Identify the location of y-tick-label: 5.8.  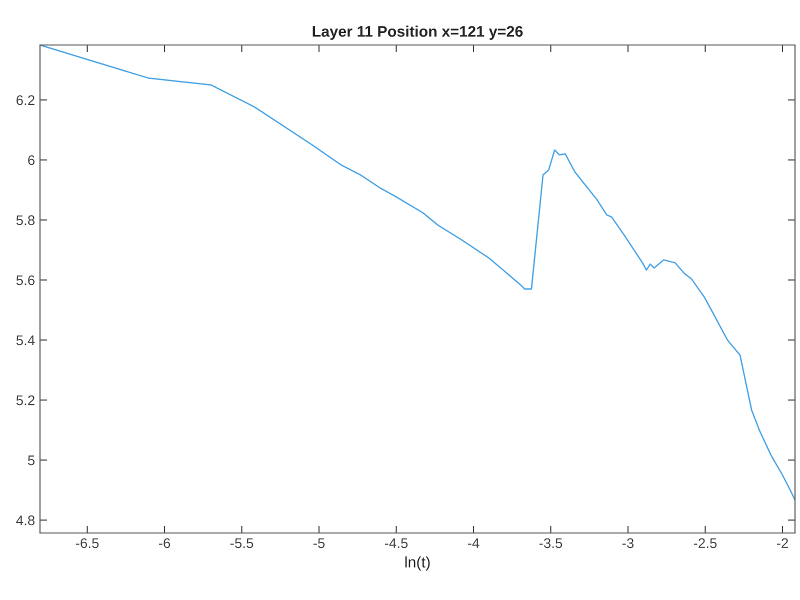
(25, 220).